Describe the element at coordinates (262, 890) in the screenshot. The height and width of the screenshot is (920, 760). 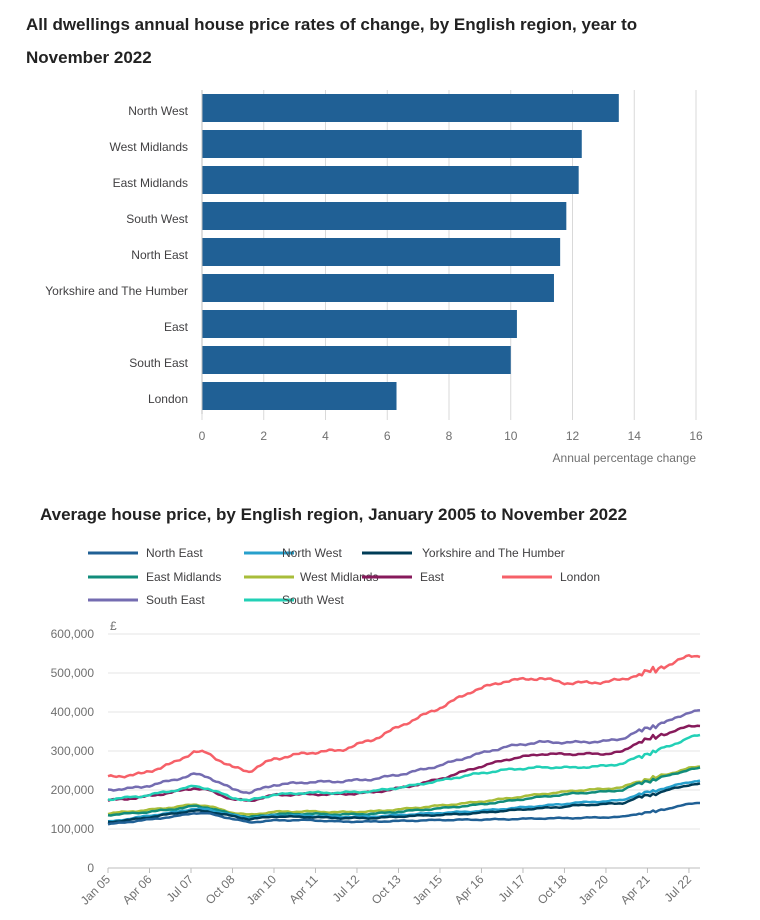
I see `x-tick-label: Jan 10` at that location.